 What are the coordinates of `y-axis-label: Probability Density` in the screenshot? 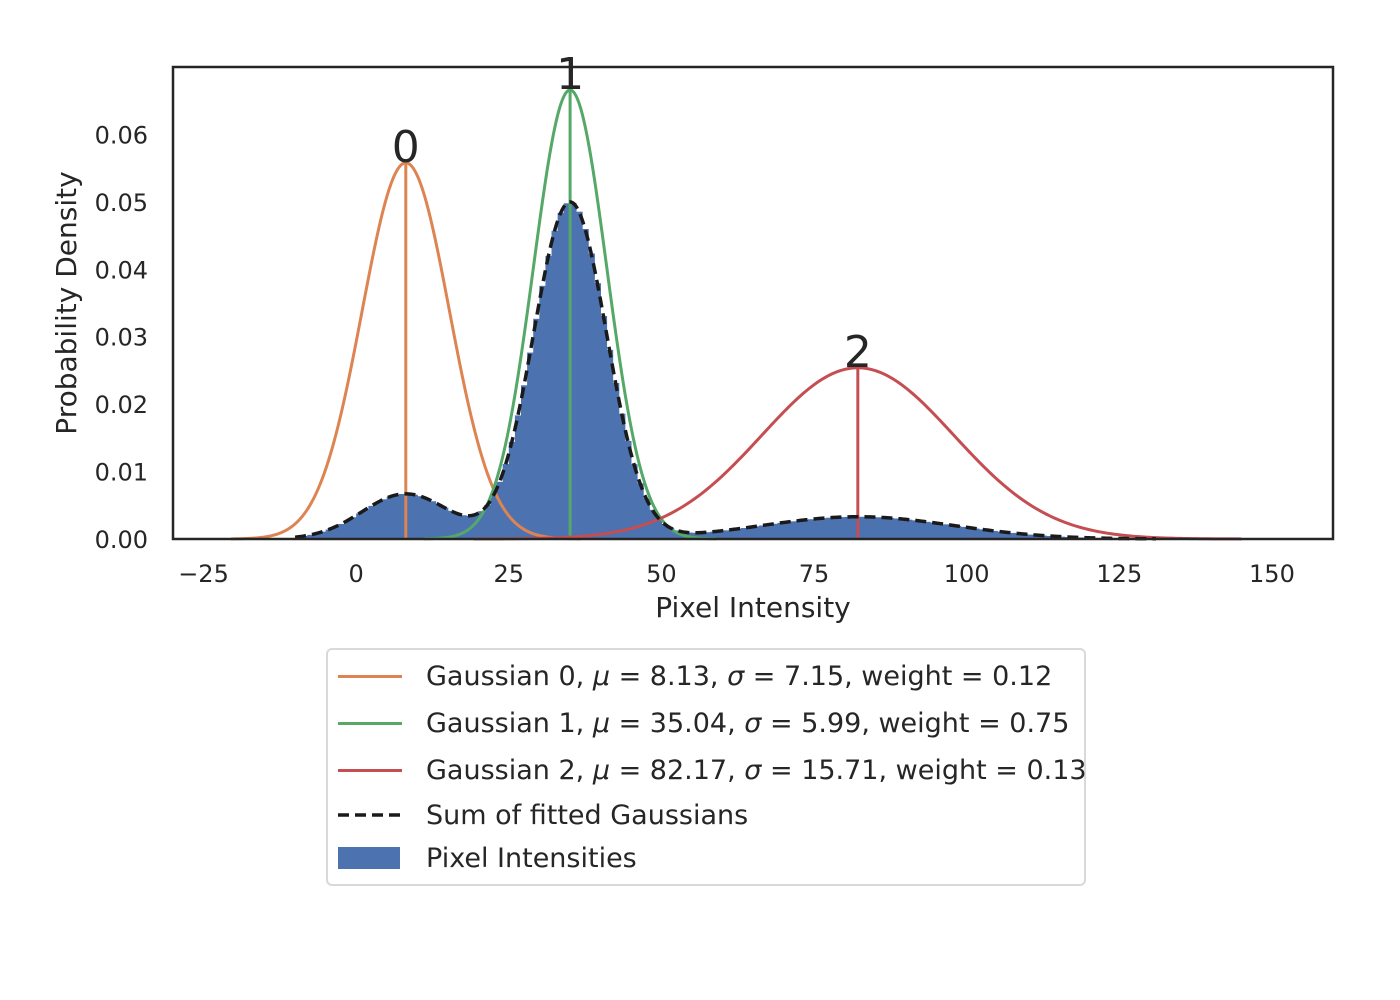 It's located at (66, 302).